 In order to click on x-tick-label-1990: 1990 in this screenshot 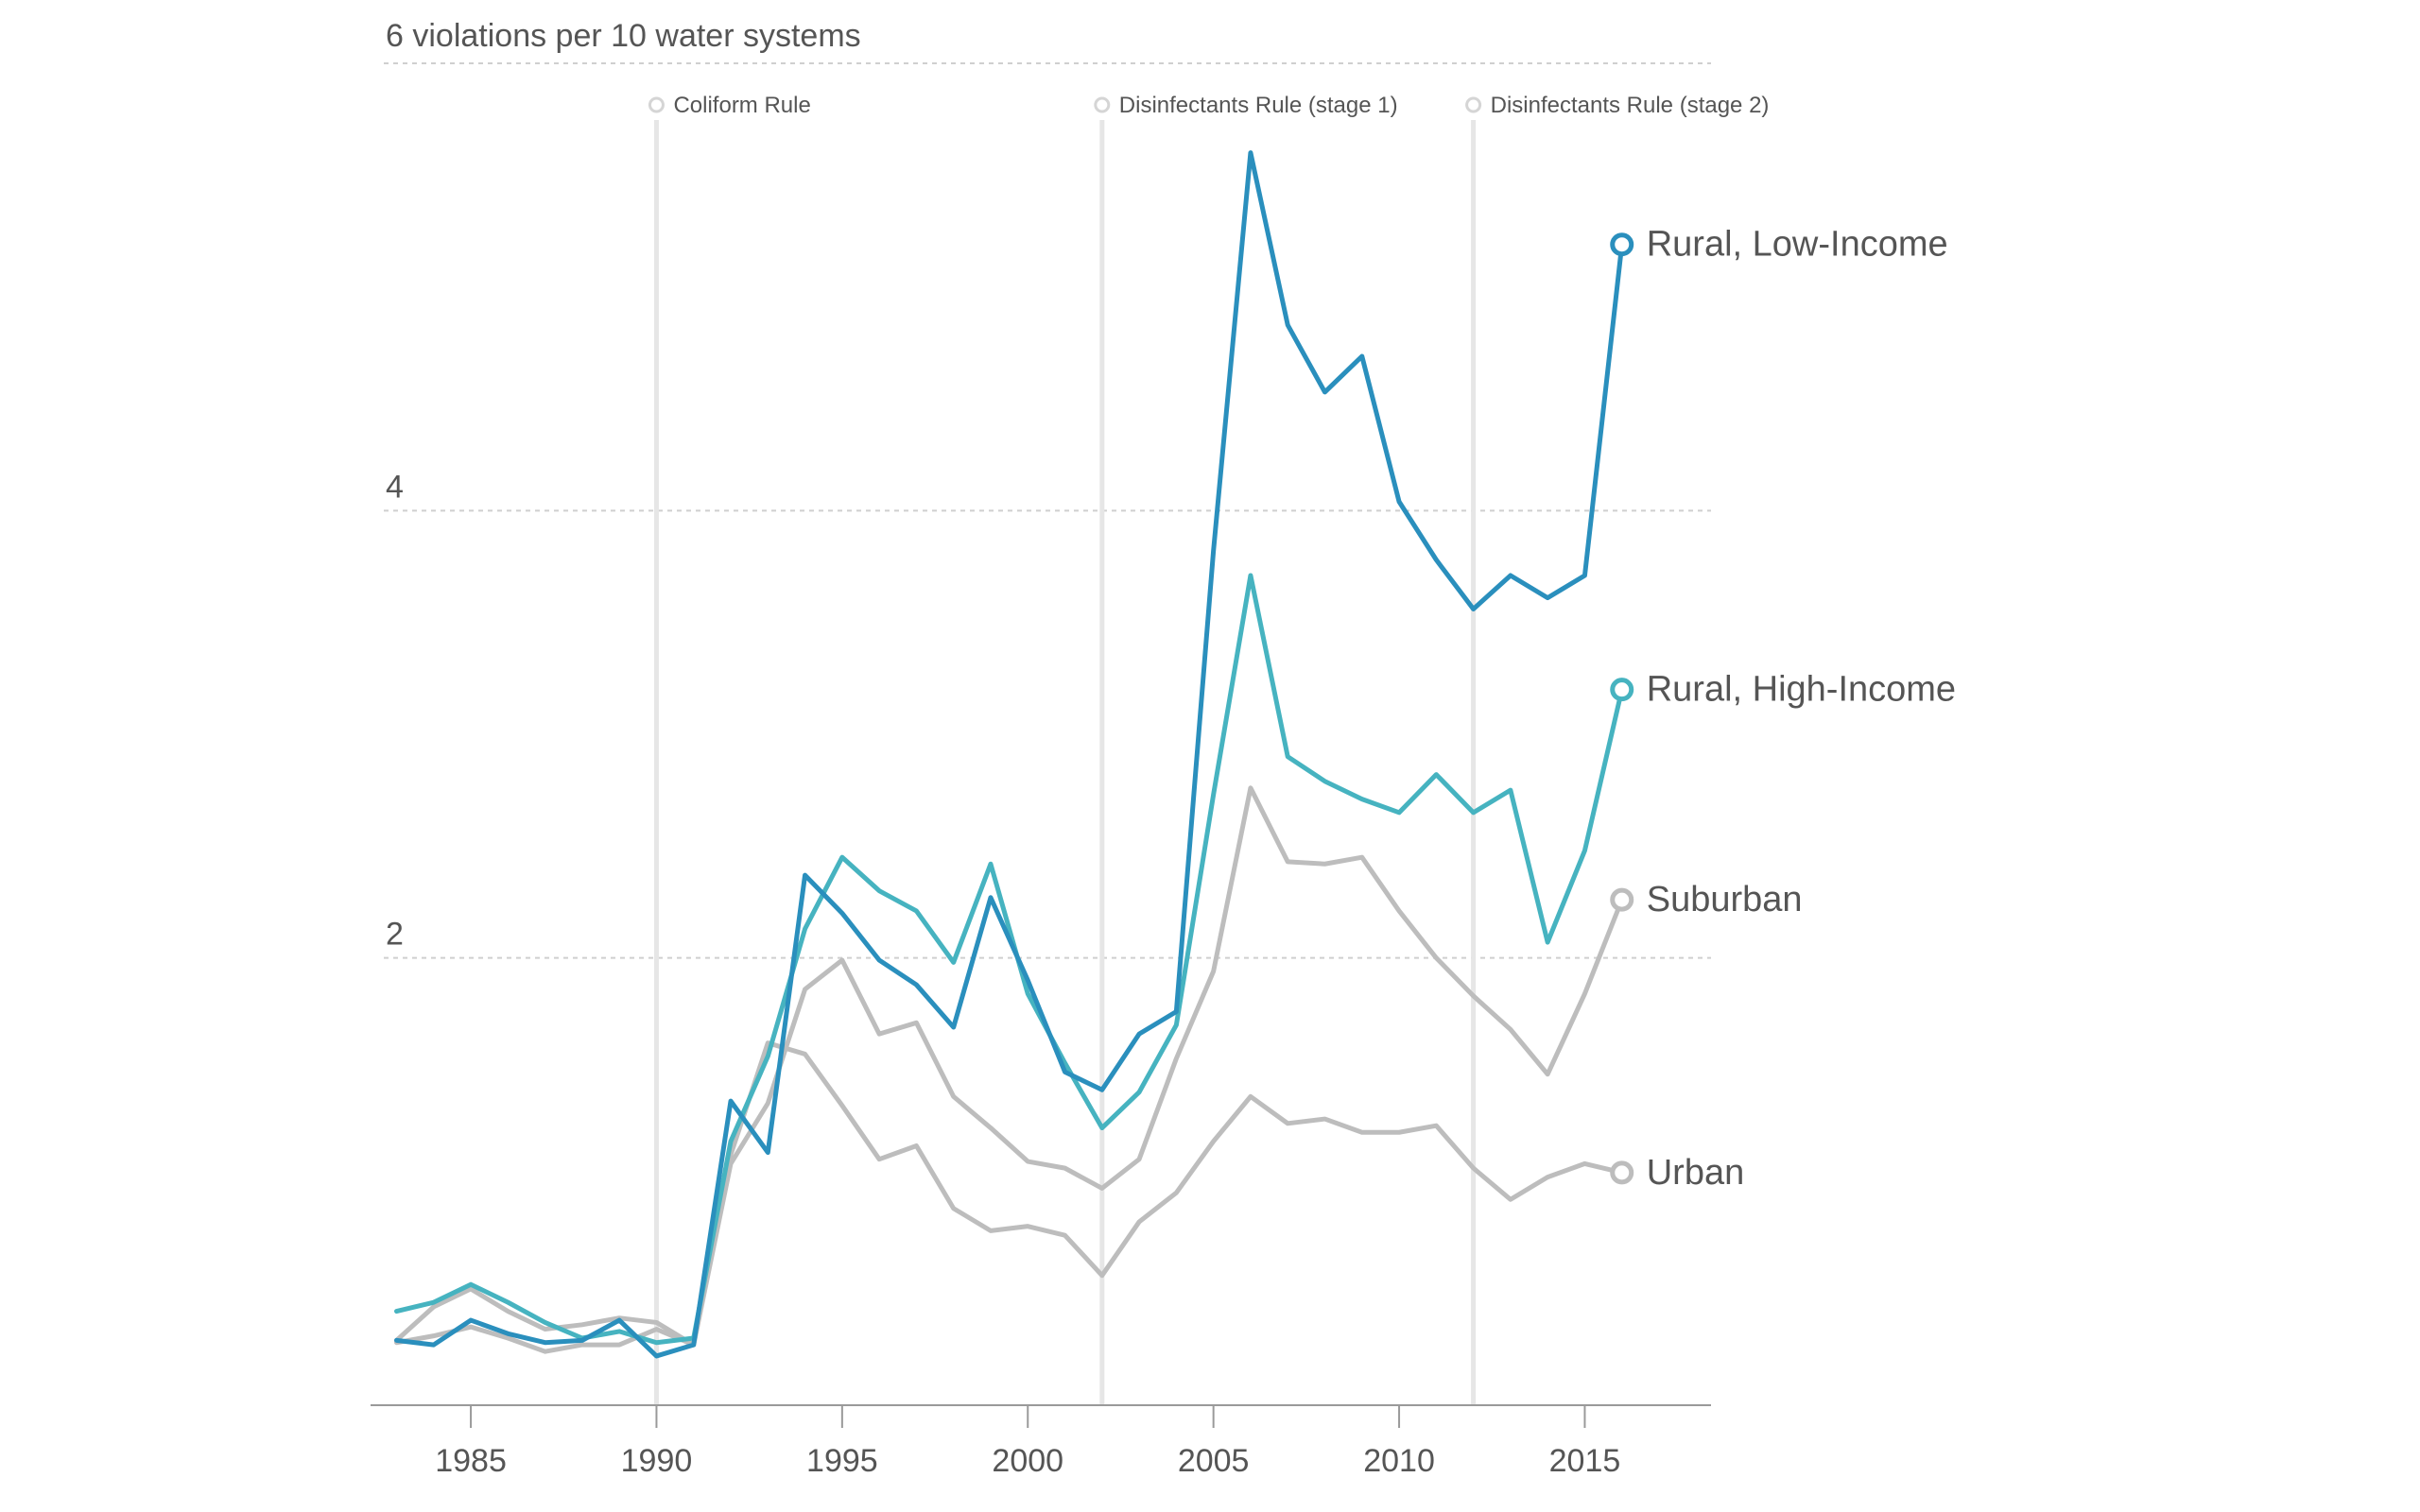, I will do `click(657, 1461)`.